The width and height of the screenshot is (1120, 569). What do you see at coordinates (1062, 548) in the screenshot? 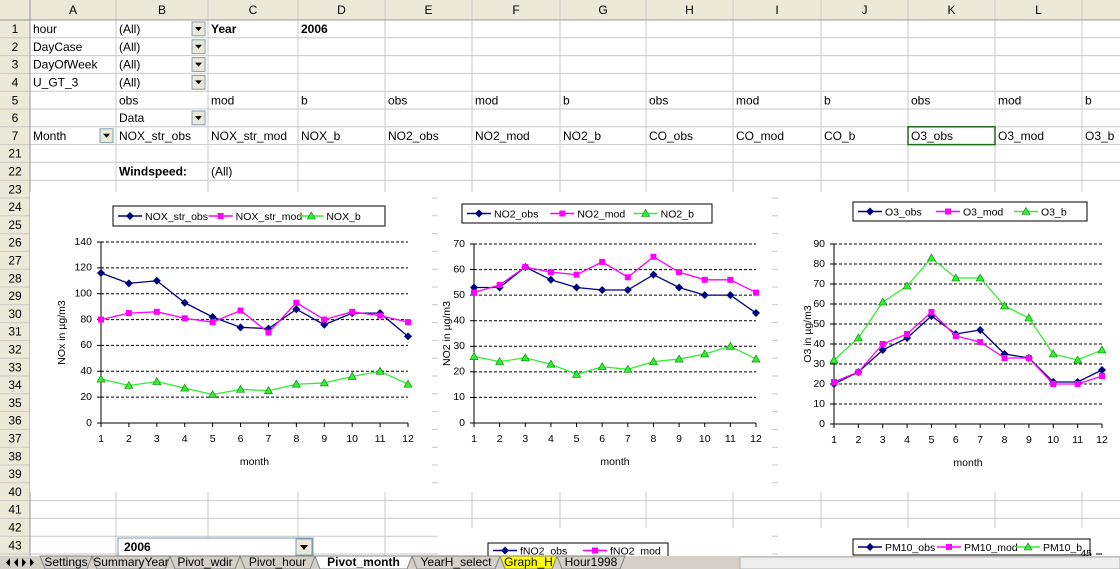
I see `legend-label: PM10_b` at bounding box center [1062, 548].